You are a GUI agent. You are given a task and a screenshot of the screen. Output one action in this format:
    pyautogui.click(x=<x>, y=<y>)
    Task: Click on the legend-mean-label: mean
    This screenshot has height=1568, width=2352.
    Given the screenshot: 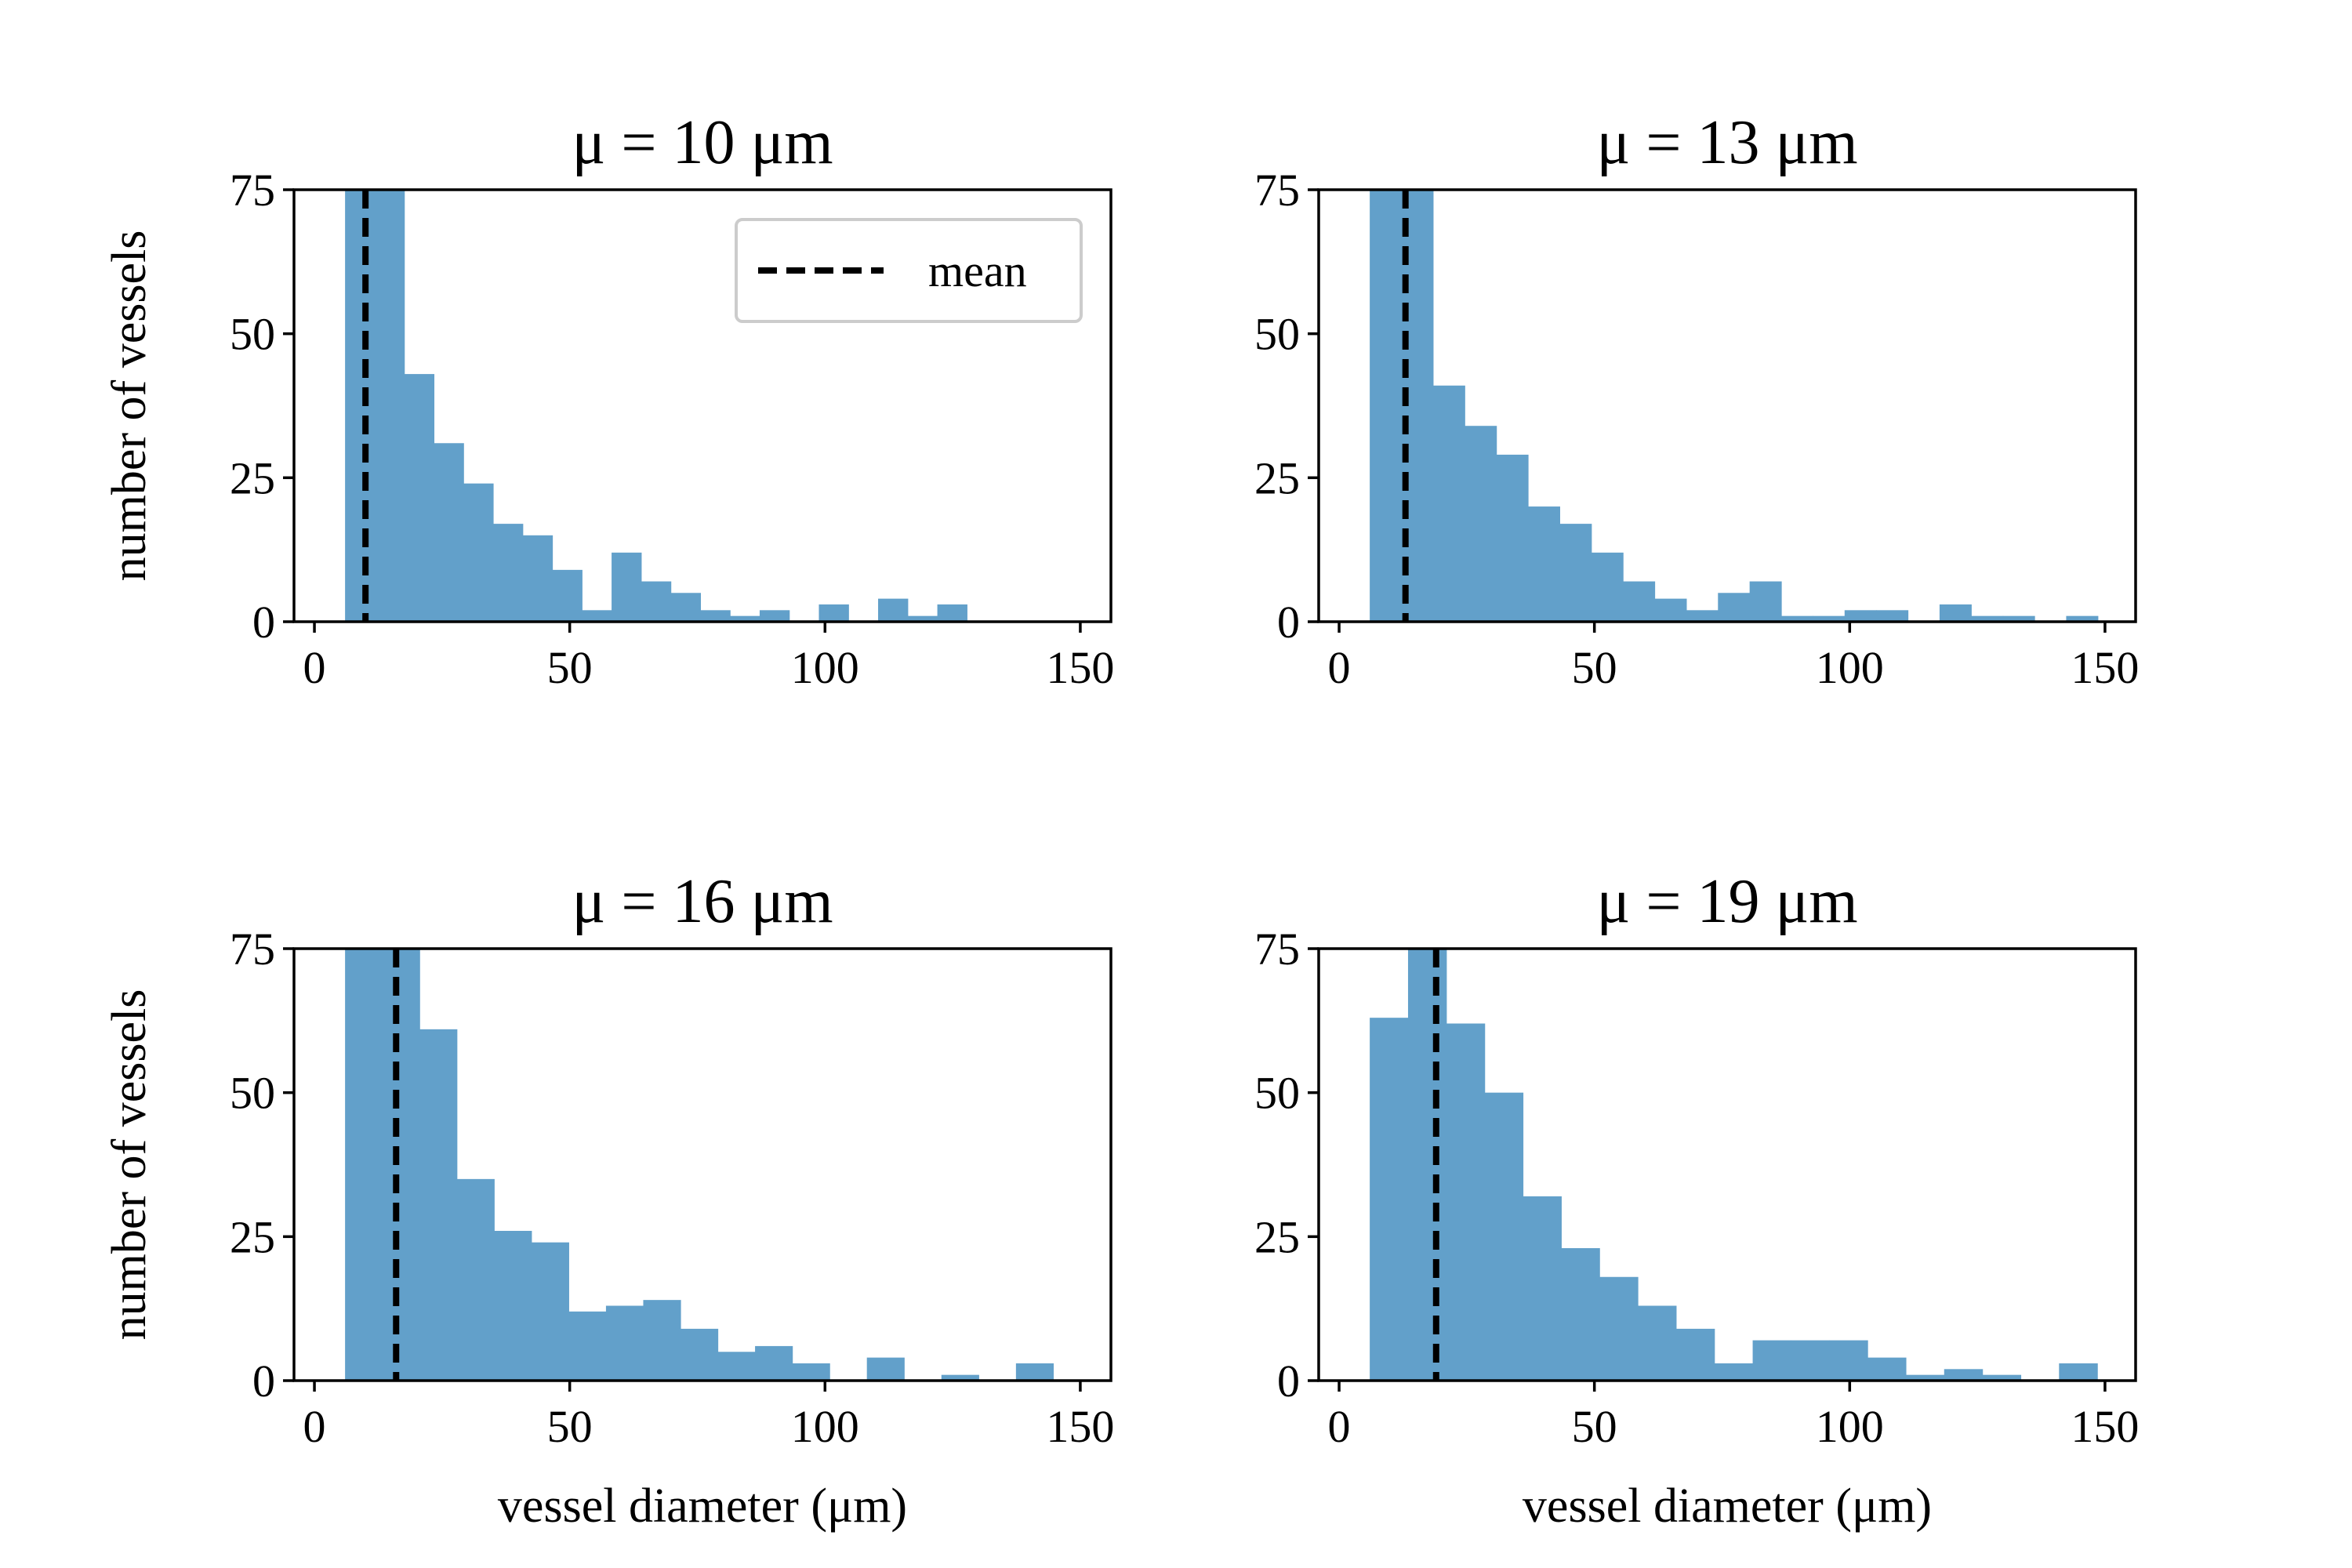 What is the action you would take?
    pyautogui.click(x=977, y=270)
    